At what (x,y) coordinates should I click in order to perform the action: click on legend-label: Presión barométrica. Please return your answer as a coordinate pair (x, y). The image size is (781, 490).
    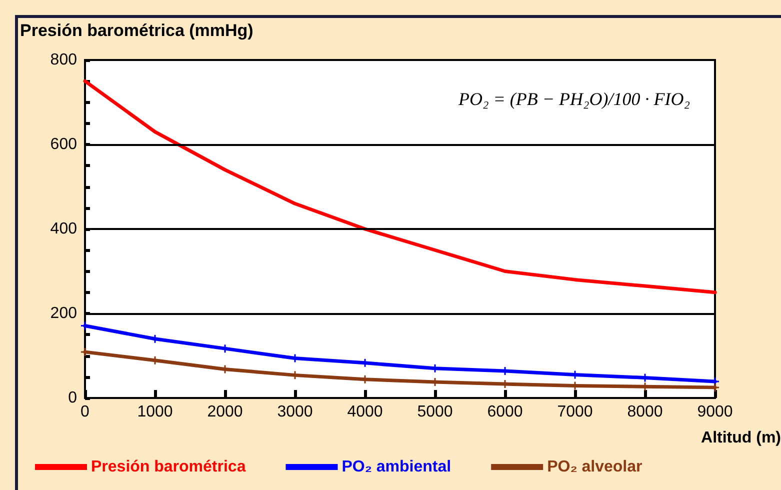
    Looking at the image, I should click on (168, 467).